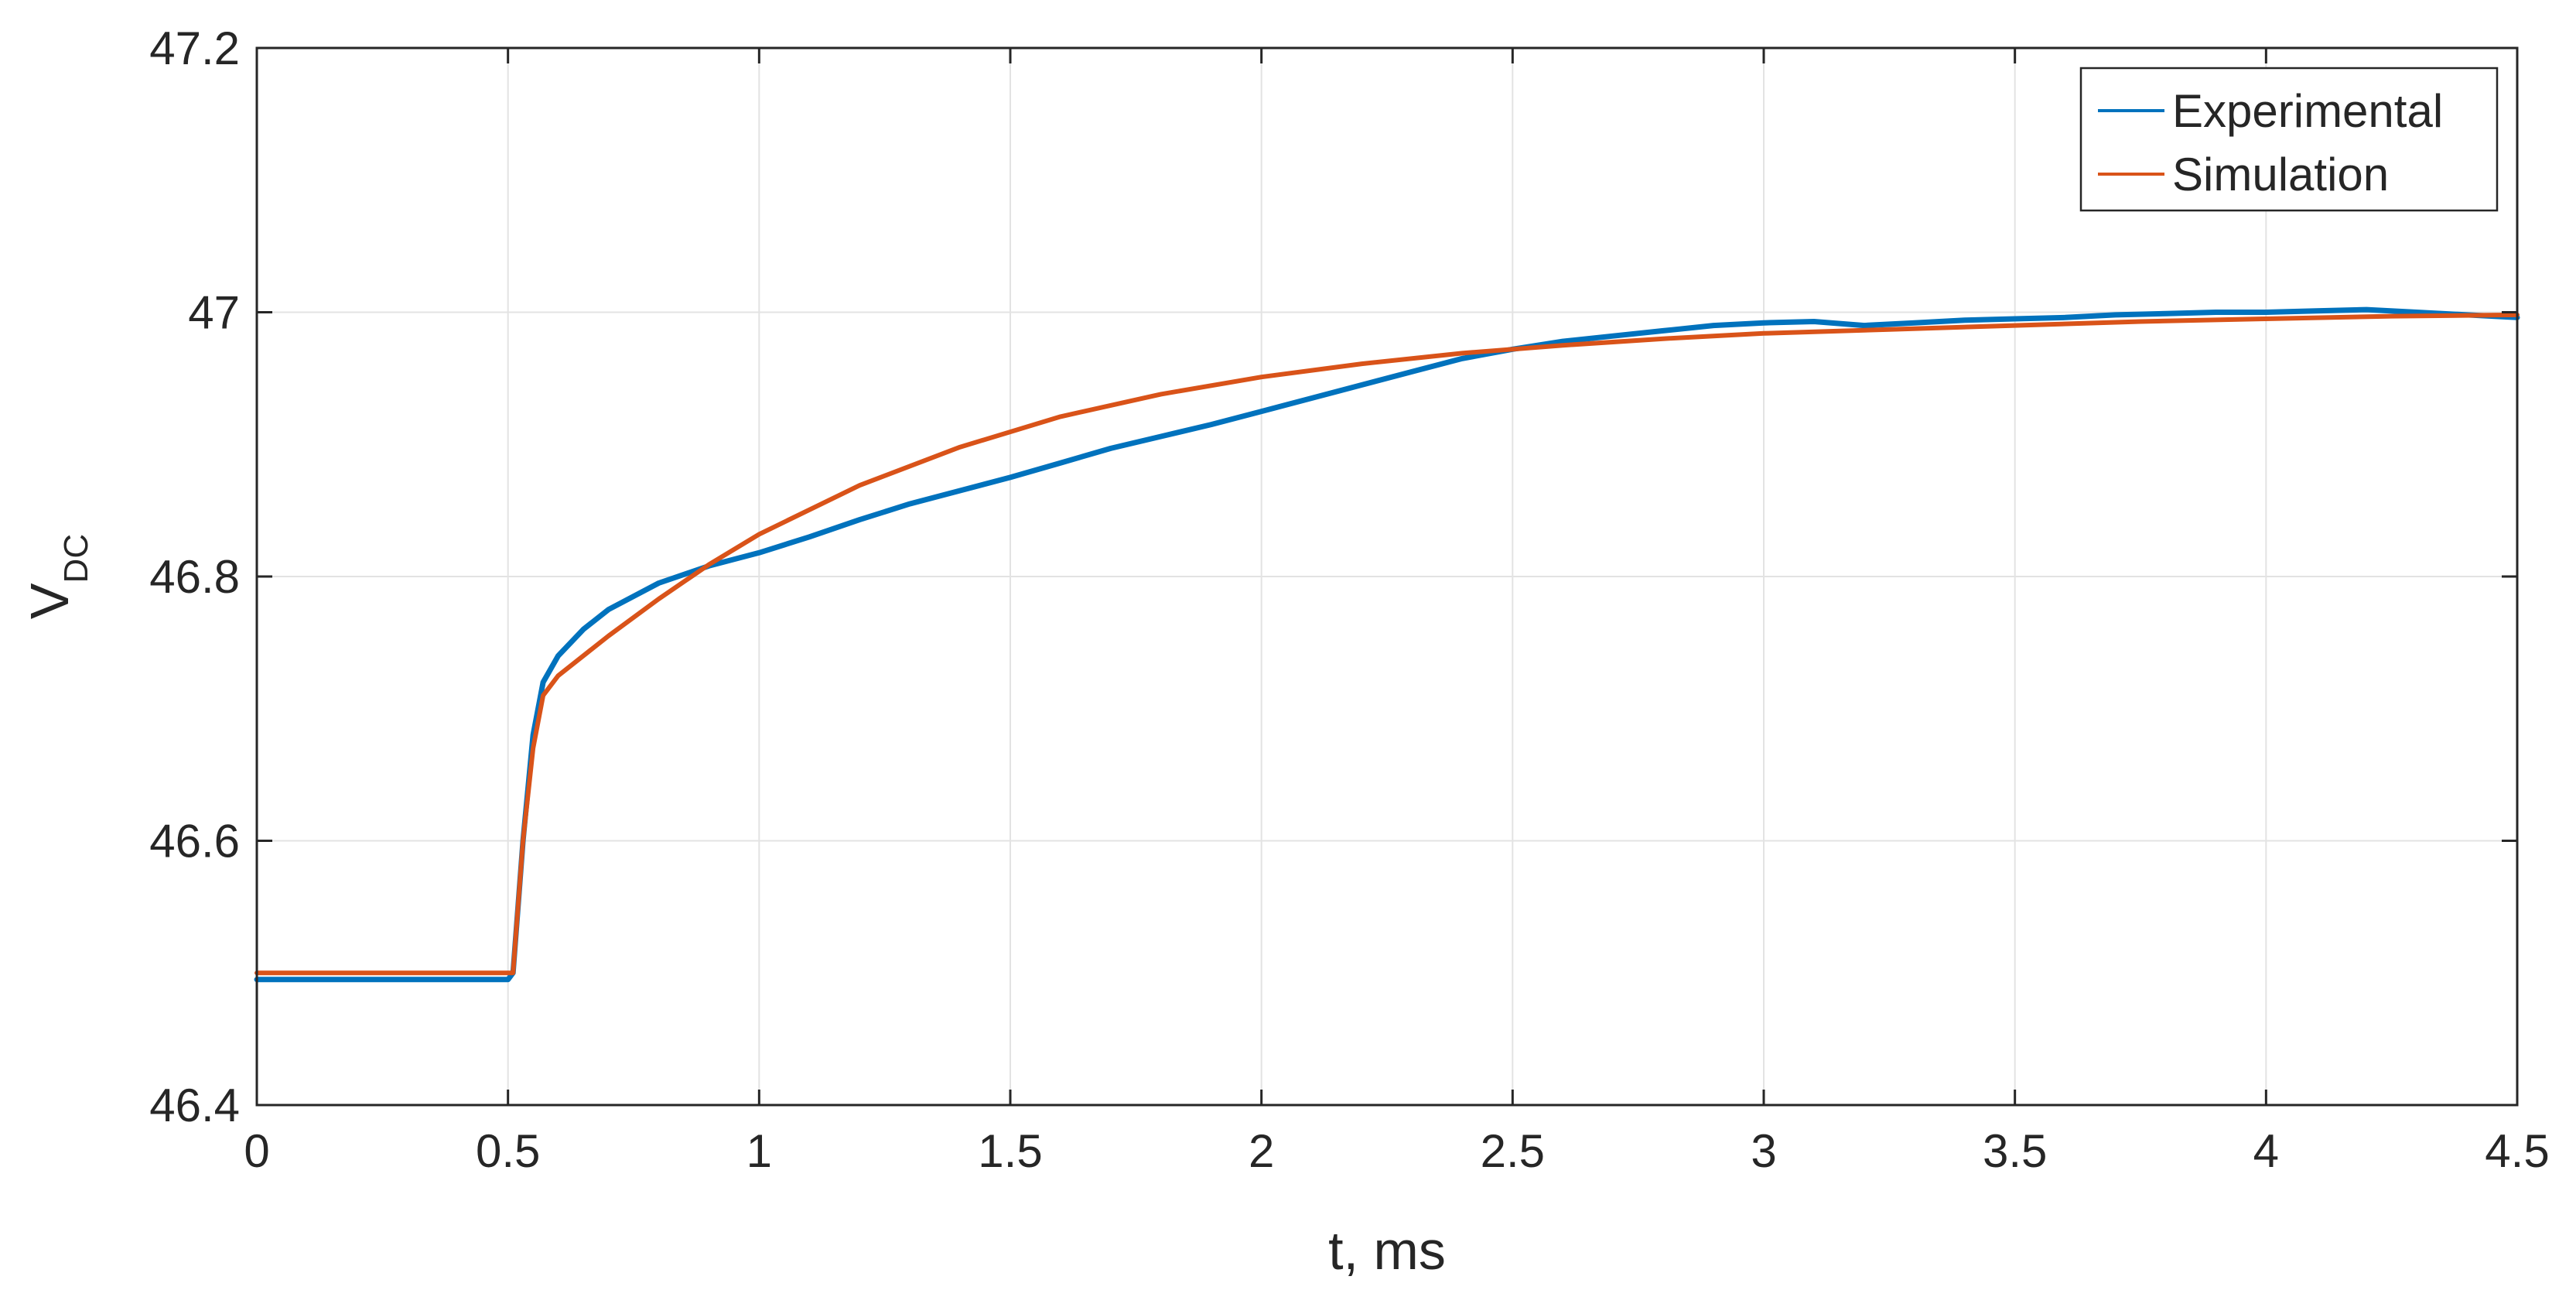 The image size is (2576, 1290). What do you see at coordinates (2015, 1151) in the screenshot?
I see `x-tick-label: 3.5` at bounding box center [2015, 1151].